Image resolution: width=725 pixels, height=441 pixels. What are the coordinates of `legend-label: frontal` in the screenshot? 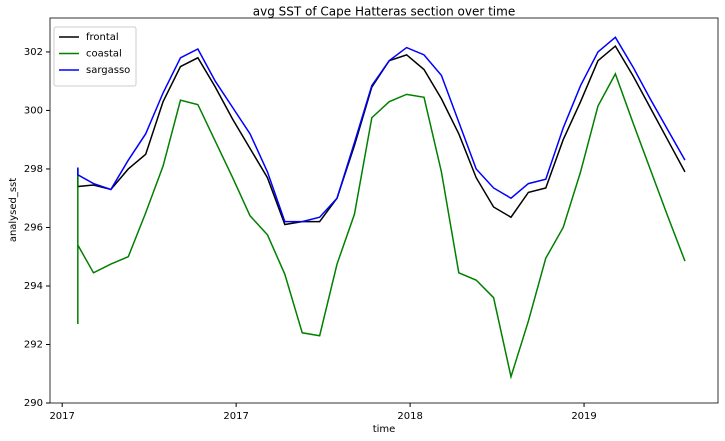 It's located at (102, 37).